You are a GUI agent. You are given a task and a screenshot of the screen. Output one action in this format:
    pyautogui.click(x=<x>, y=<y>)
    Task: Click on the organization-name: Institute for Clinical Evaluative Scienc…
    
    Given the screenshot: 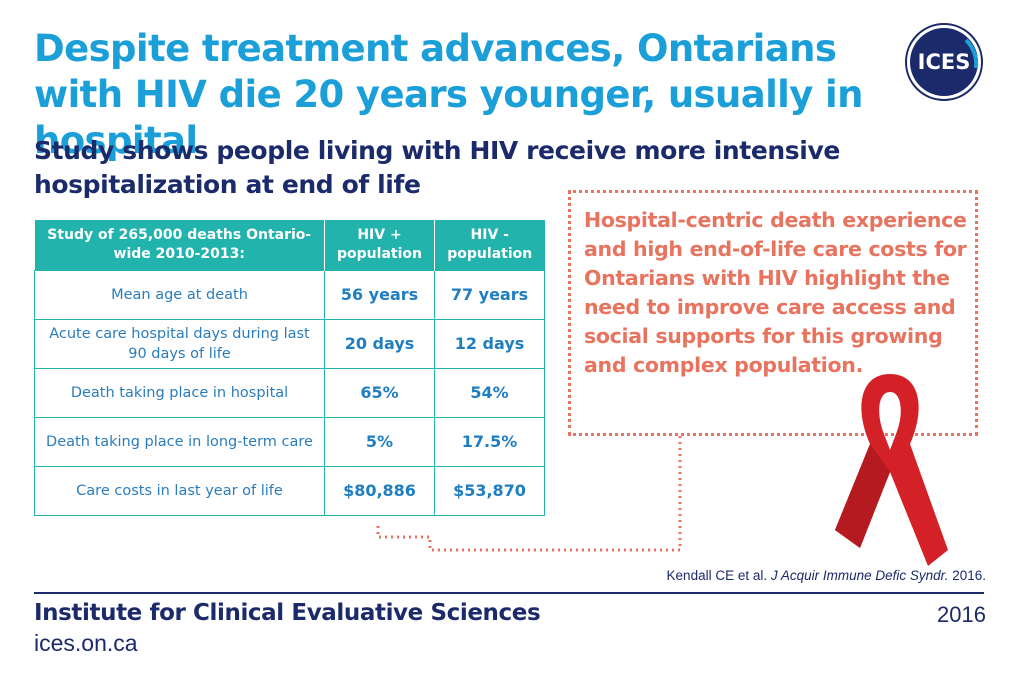 What is the action you would take?
    pyautogui.click(x=287, y=613)
    